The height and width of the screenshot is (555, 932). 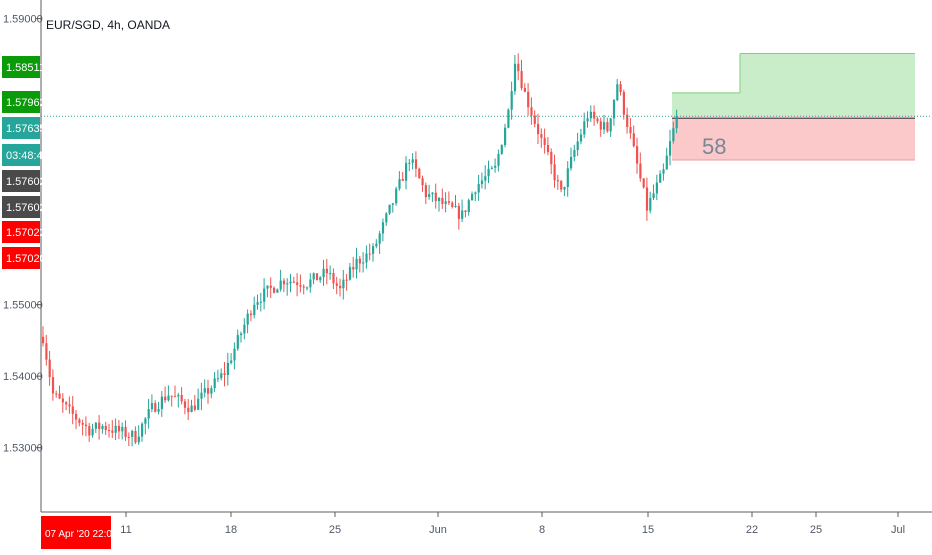 What do you see at coordinates (125, 530) in the screenshot?
I see `x-tick-label: 11` at bounding box center [125, 530].